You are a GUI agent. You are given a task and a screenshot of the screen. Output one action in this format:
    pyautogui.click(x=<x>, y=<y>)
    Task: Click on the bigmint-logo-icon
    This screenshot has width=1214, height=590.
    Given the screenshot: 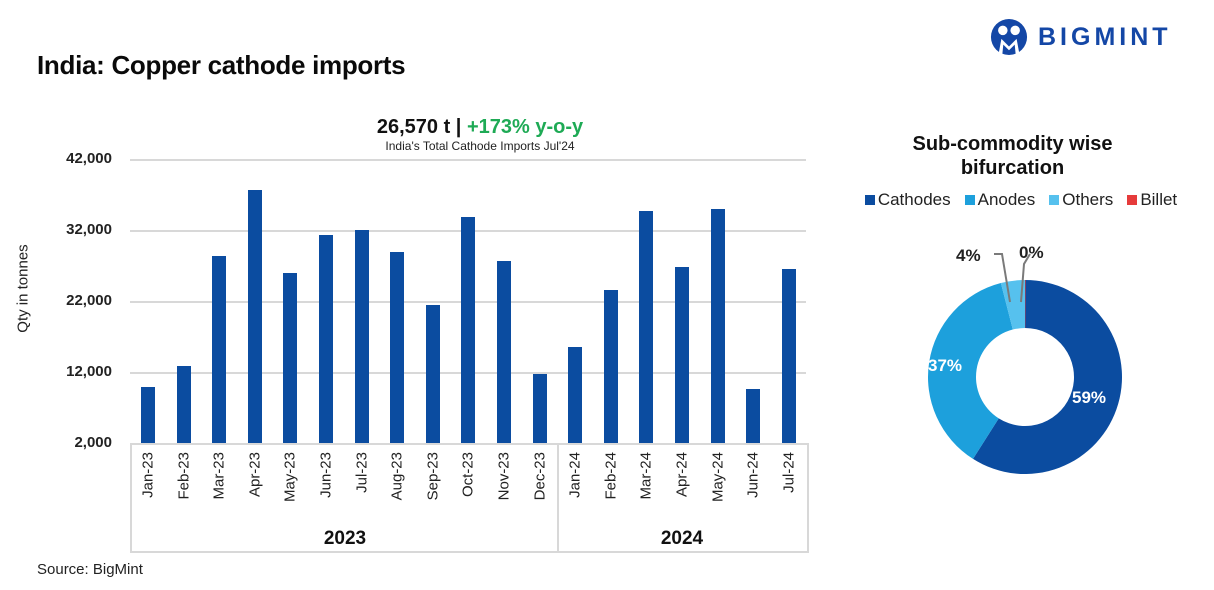 What is the action you would take?
    pyautogui.click(x=1009, y=37)
    